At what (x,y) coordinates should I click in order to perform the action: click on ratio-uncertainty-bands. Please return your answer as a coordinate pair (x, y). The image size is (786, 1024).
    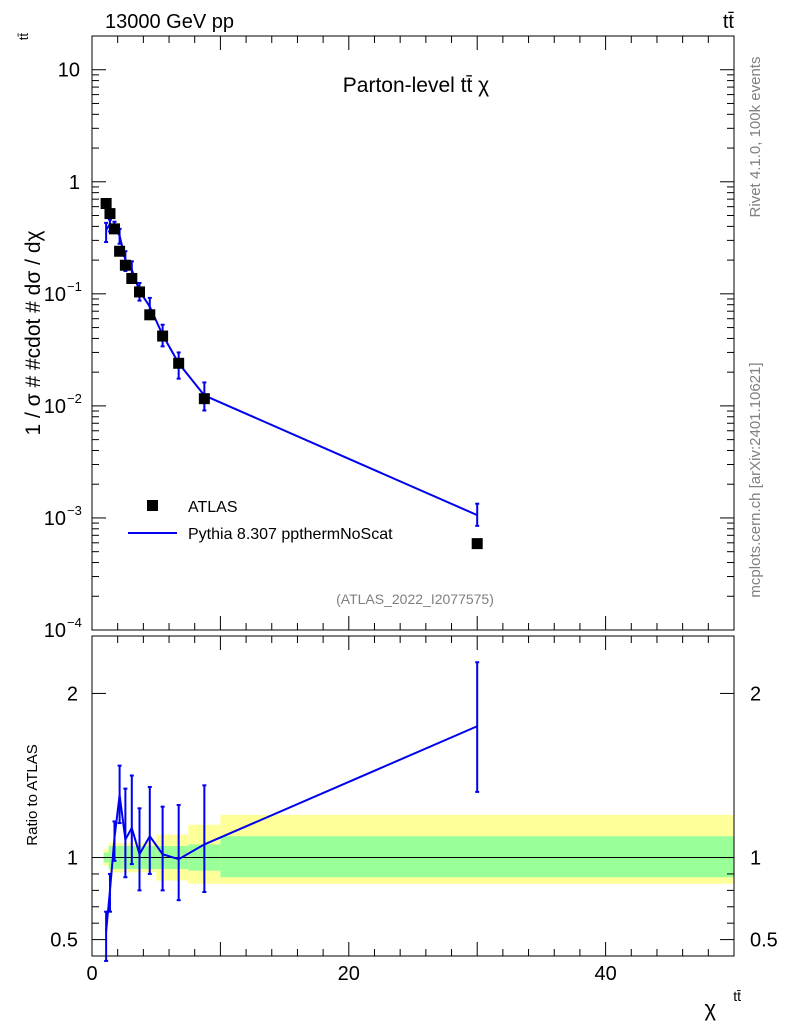
    Looking at the image, I should click on (418, 849).